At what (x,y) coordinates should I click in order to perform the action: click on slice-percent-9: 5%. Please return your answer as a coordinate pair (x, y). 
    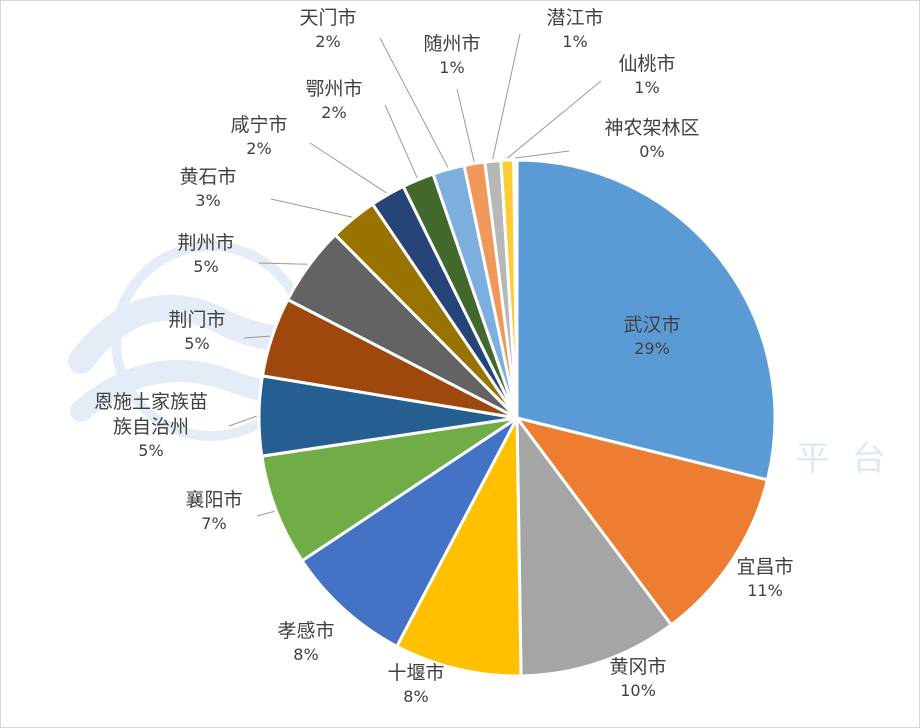
    Looking at the image, I should click on (205, 266).